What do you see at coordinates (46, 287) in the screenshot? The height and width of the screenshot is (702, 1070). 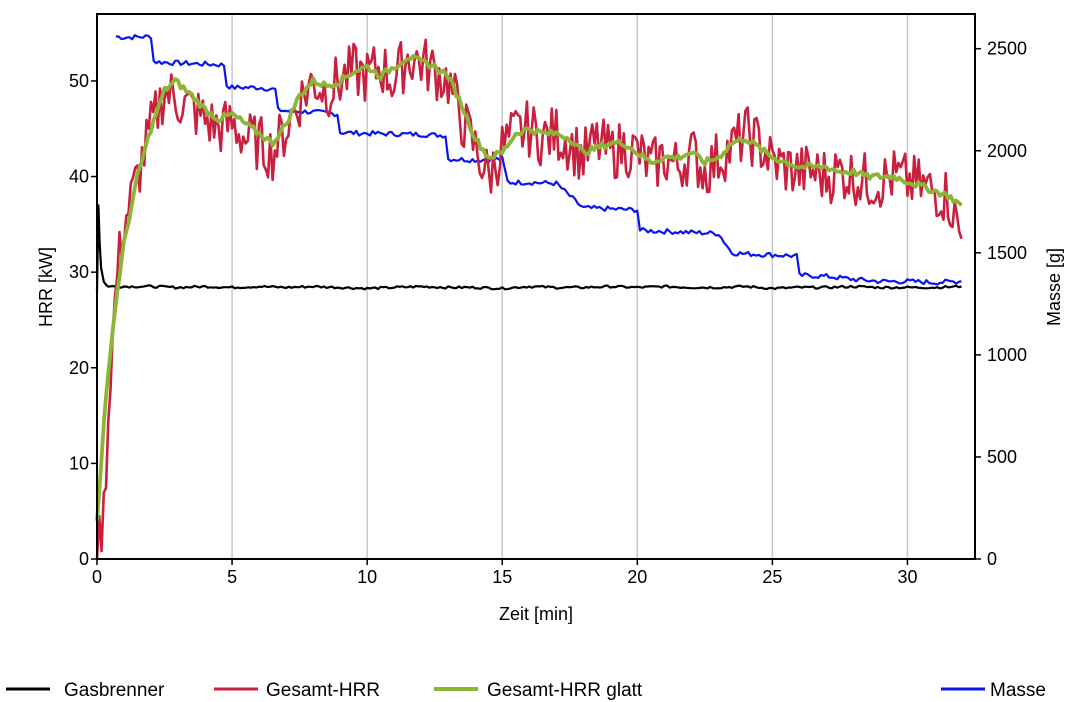 I see `y-axis-label: HRR [kW]` at bounding box center [46, 287].